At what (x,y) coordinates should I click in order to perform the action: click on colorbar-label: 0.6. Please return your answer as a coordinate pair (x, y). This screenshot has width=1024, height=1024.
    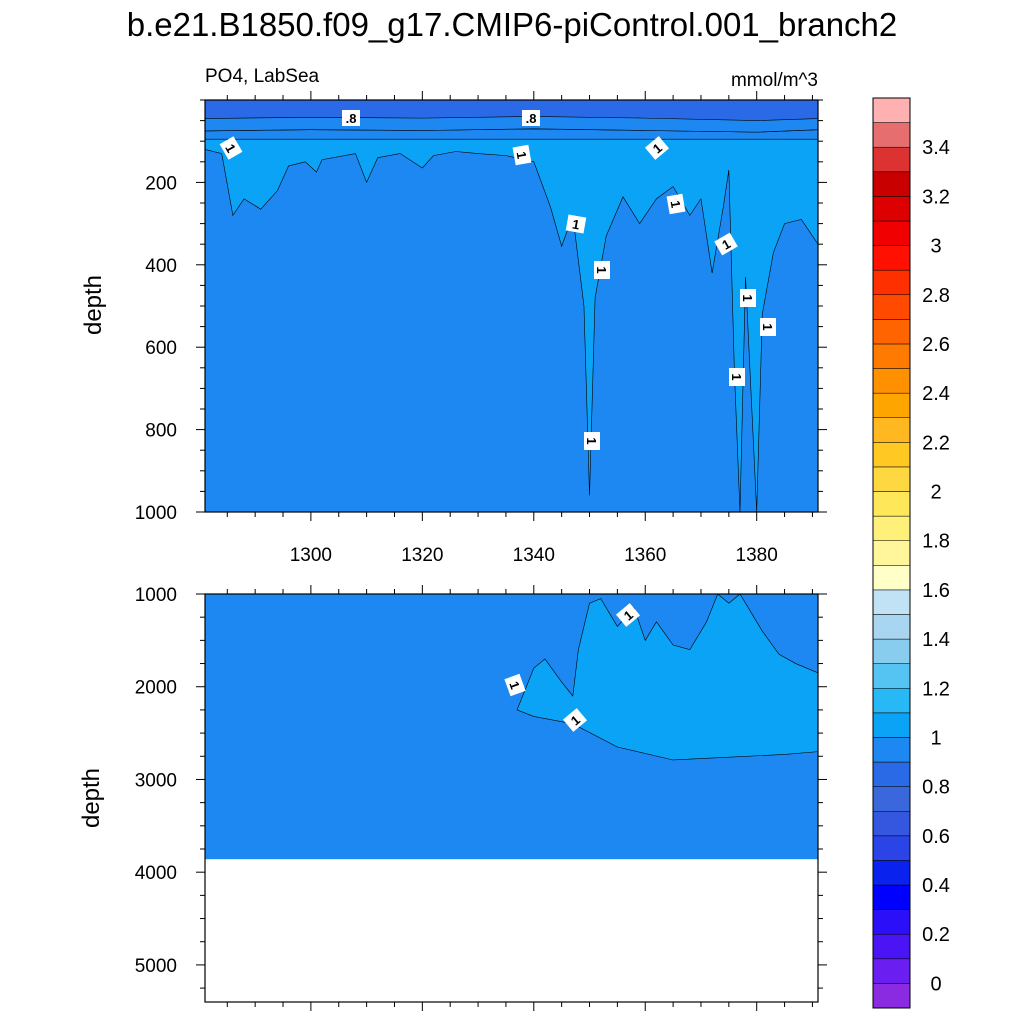
    Looking at the image, I should click on (936, 837).